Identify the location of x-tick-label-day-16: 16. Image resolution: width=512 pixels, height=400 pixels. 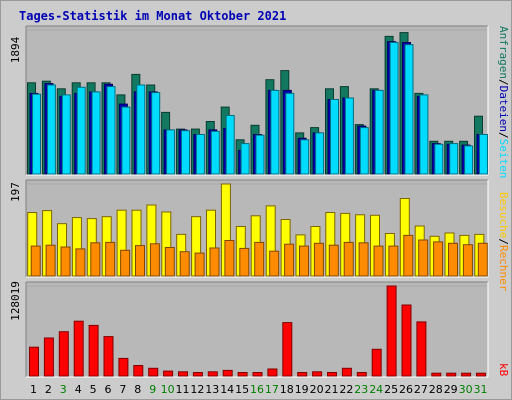
(257, 389).